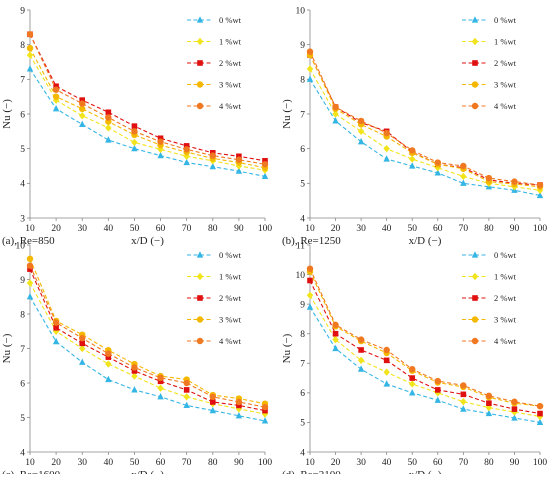 The image size is (550, 479). I want to click on y-tick-label: 5, so click(302, 185).